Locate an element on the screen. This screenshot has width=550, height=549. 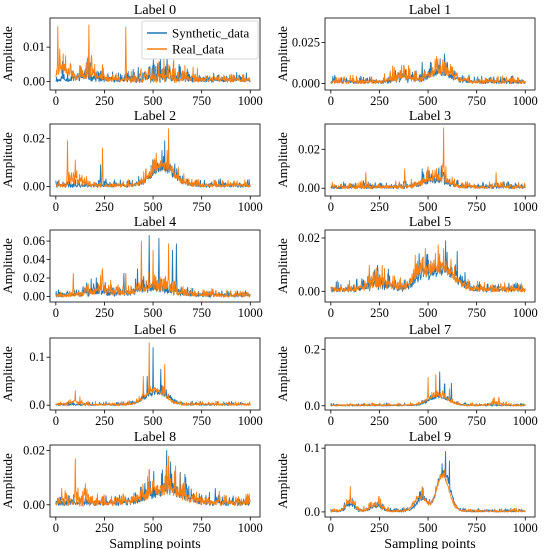
chart-title: Label 8 is located at coordinates (155, 437).